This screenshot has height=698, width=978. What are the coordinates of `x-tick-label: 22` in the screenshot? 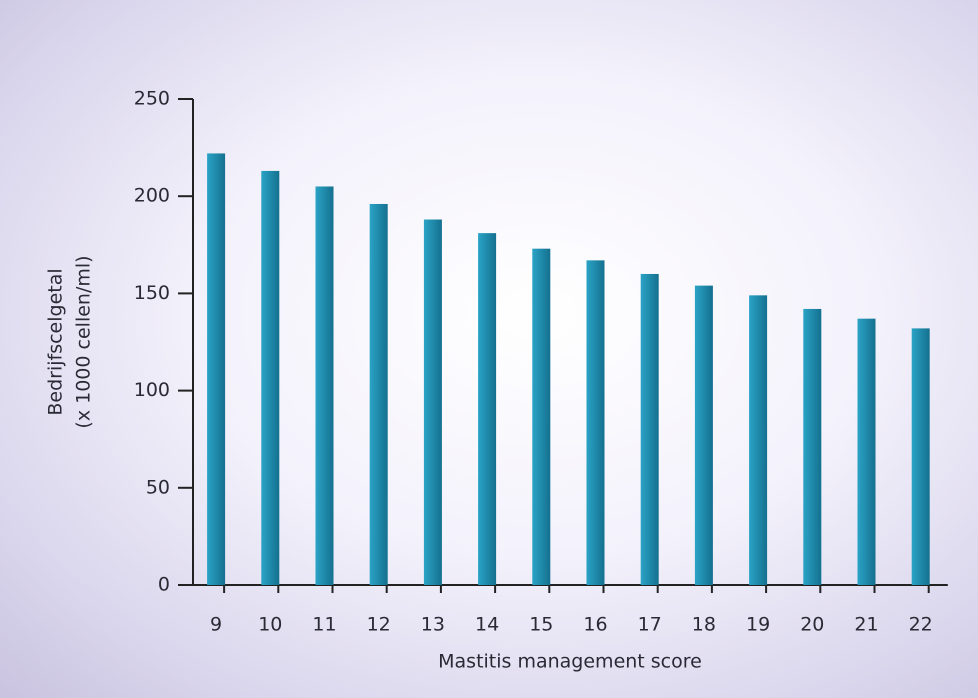 It's located at (921, 625).